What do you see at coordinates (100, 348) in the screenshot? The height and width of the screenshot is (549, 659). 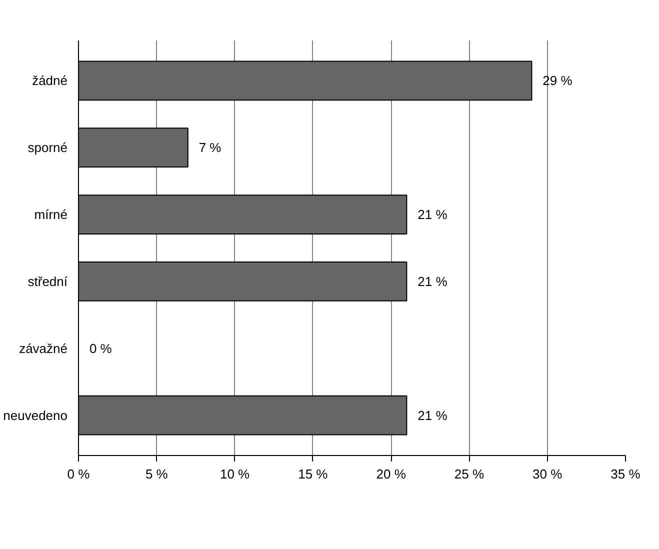 I see `data-label: 0 %` at bounding box center [100, 348].